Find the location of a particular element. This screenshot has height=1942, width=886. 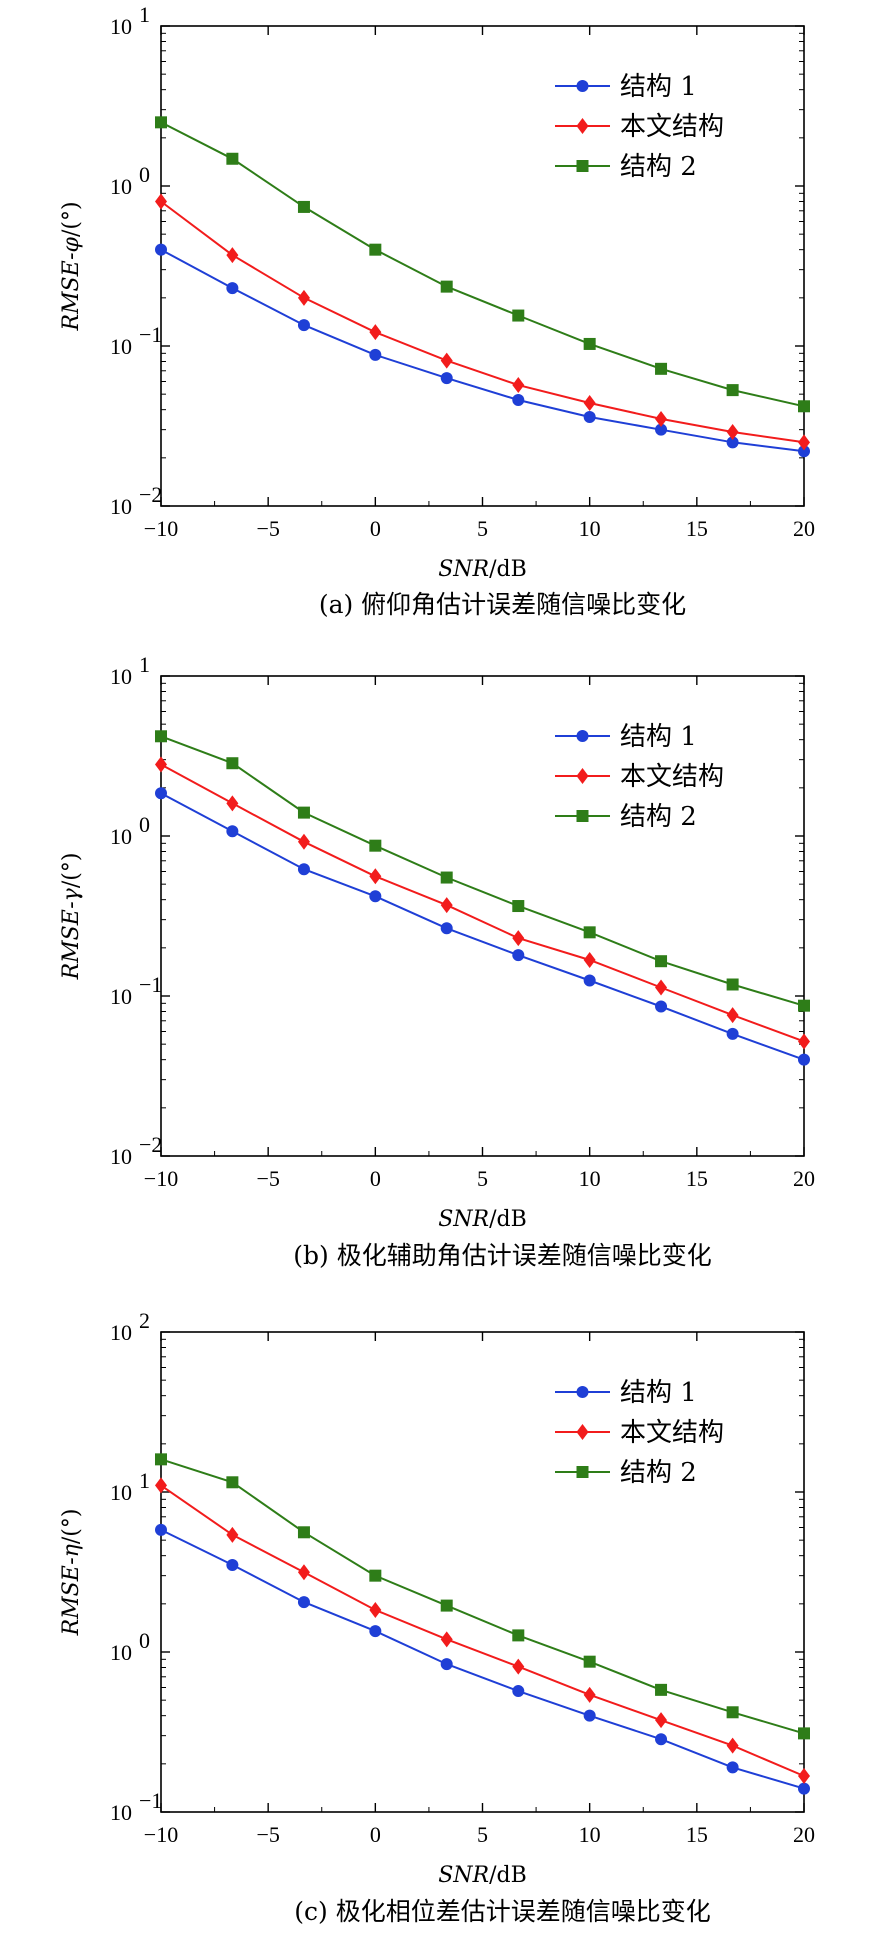

x-tick-label: 0 is located at coordinates (375, 528).